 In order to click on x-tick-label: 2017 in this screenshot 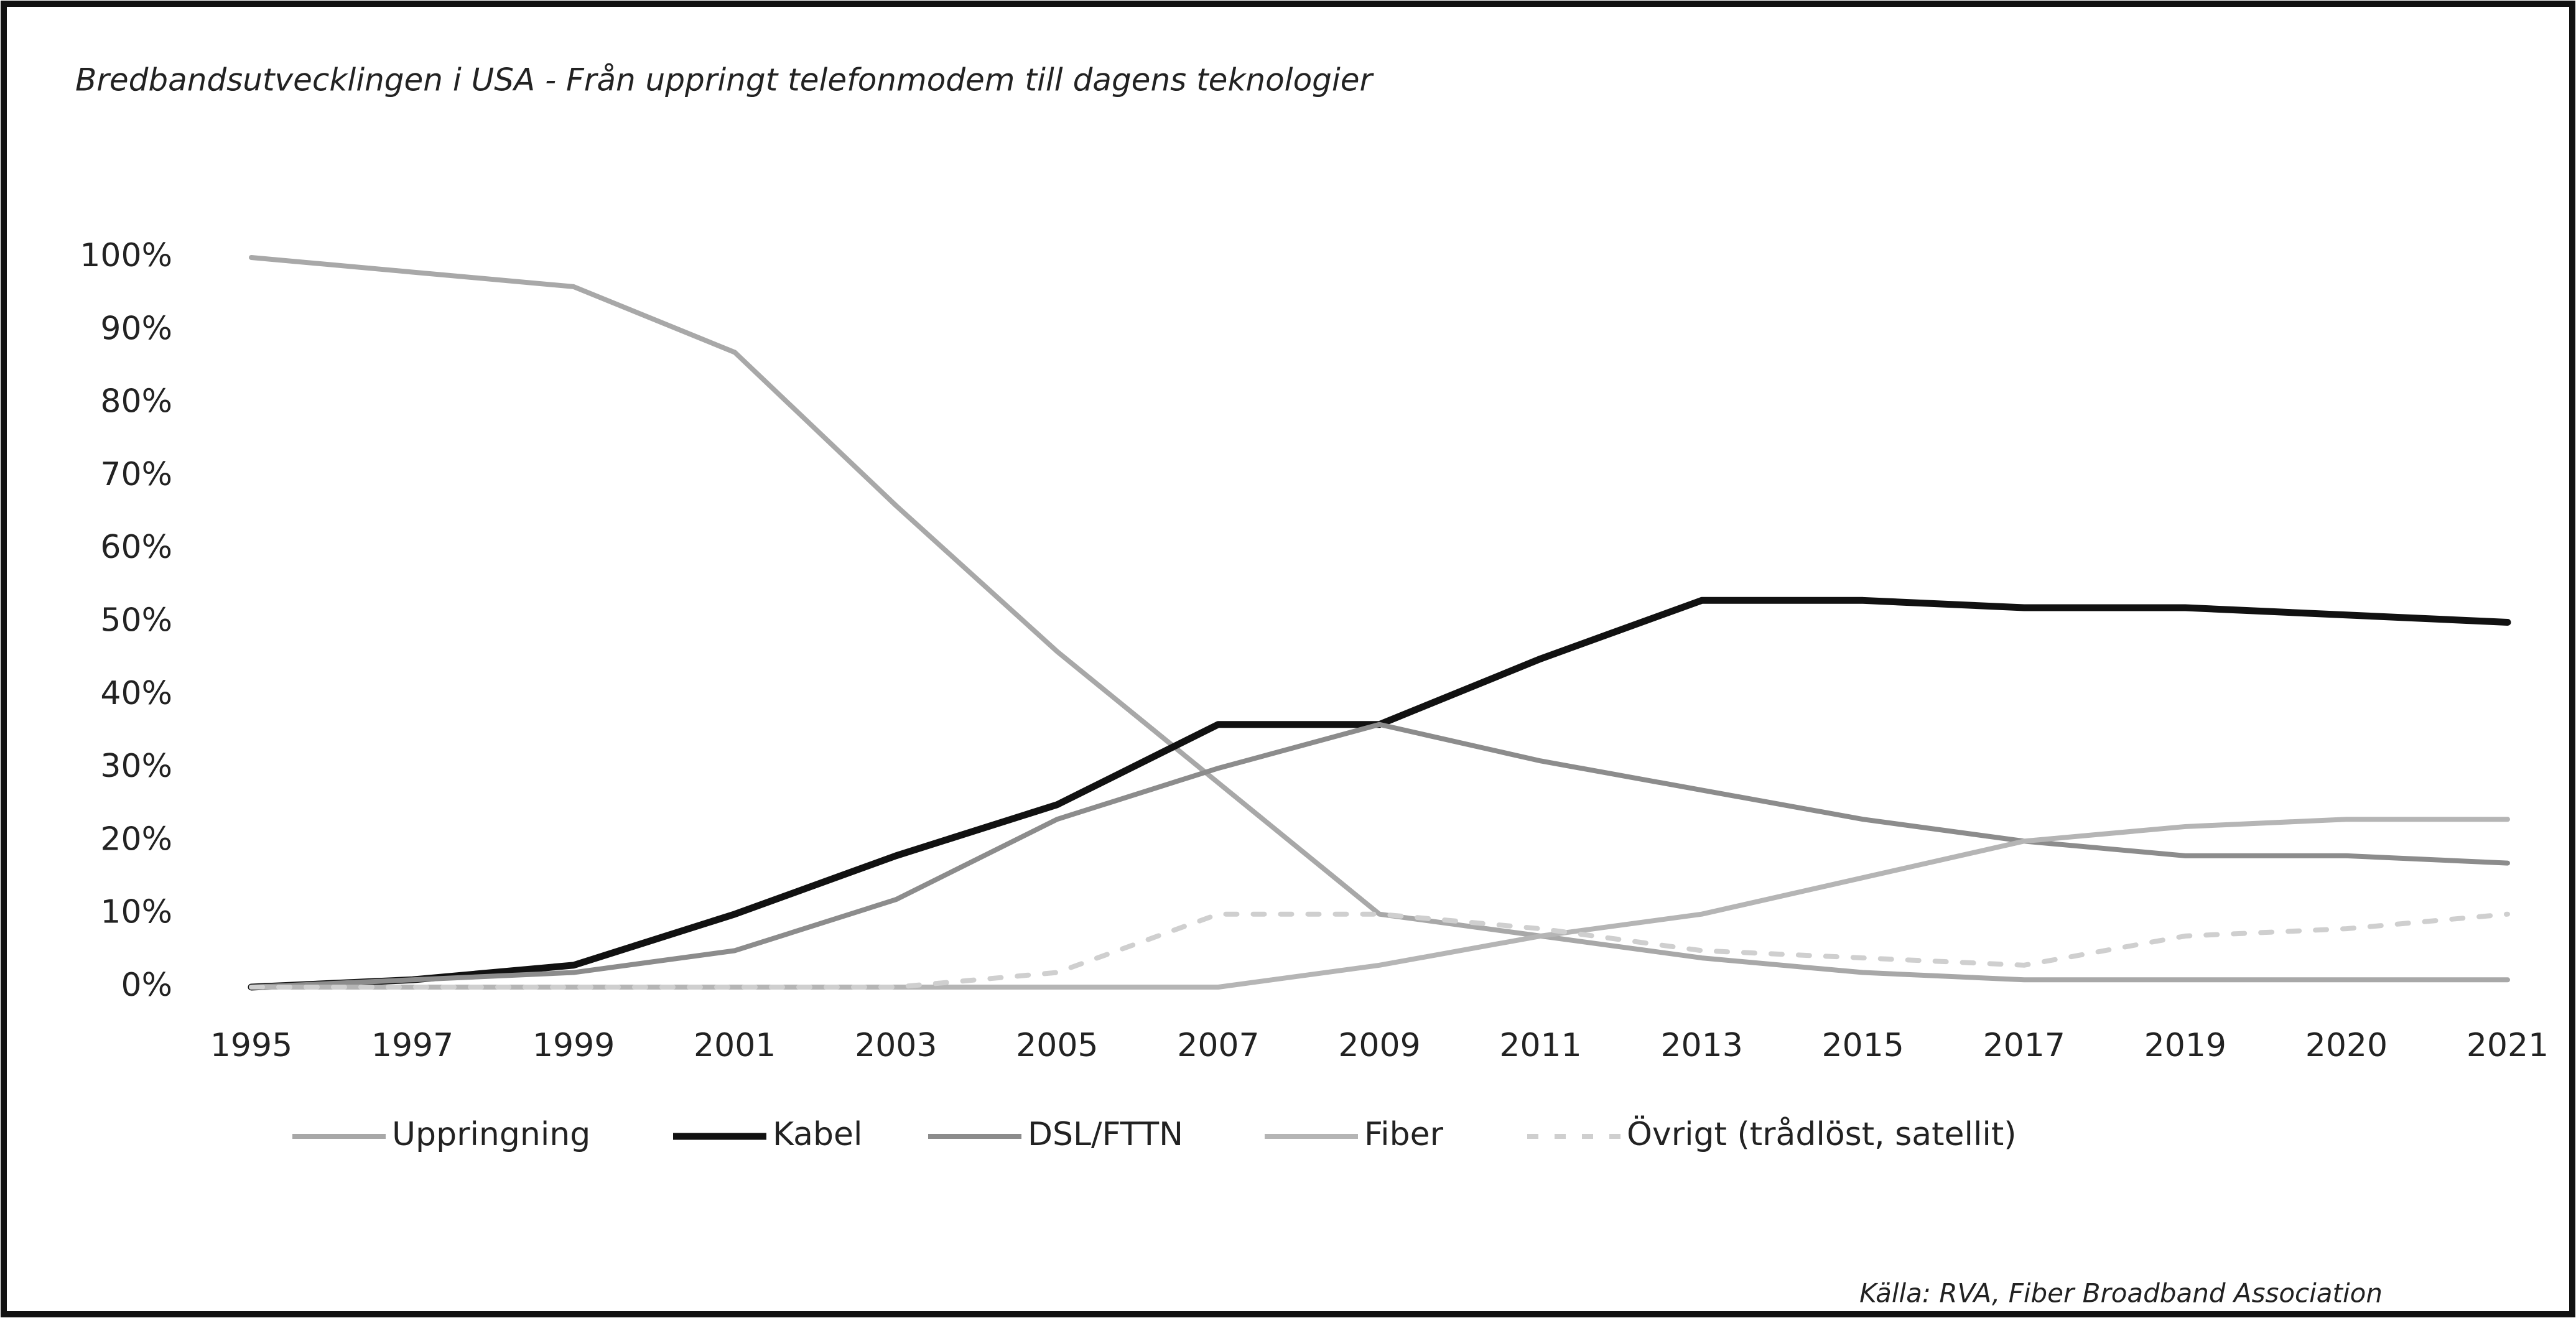, I will do `click(2024, 1045)`.